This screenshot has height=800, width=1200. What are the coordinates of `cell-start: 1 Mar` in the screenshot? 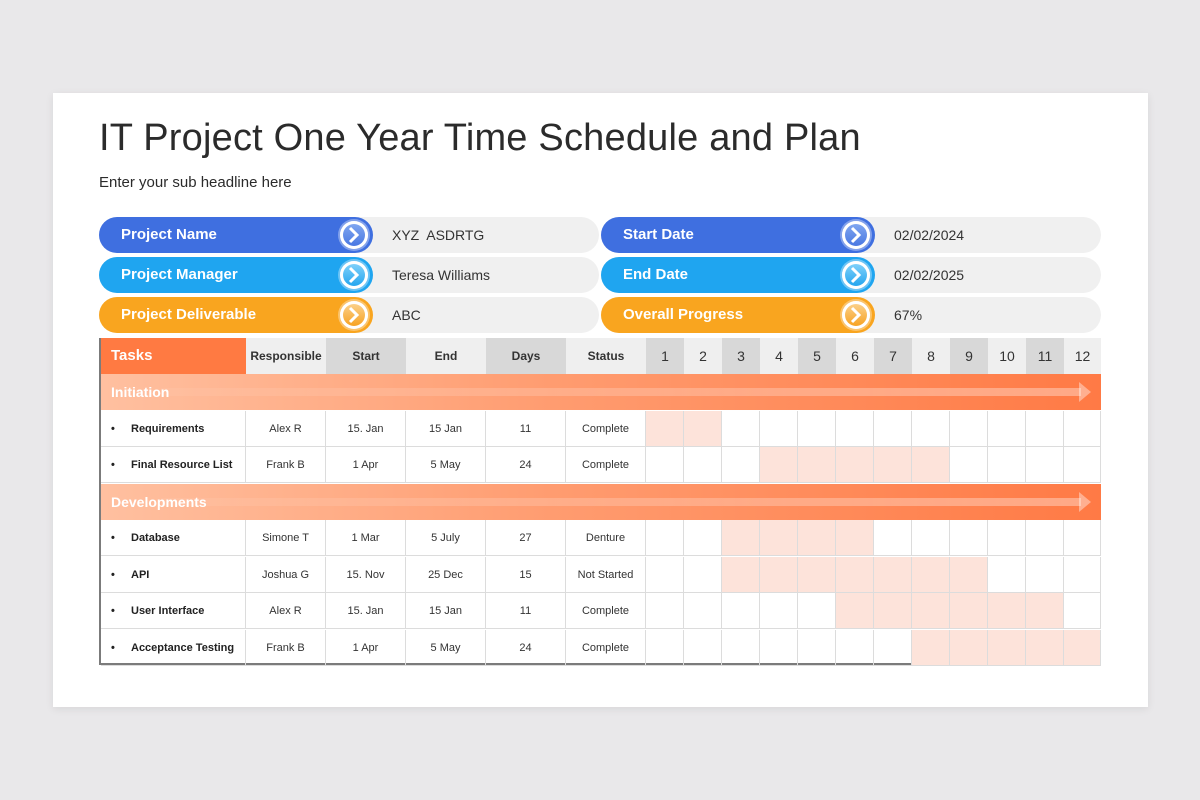 It's located at (366, 538).